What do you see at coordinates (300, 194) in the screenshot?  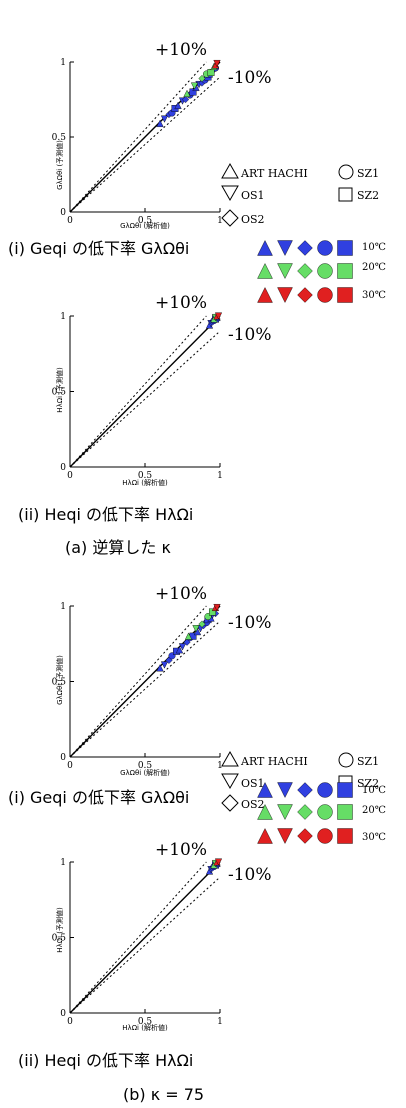 I see `legend-shapes-upper: ART HACHI OS1 OS2 SZ1 SZ2` at bounding box center [300, 194].